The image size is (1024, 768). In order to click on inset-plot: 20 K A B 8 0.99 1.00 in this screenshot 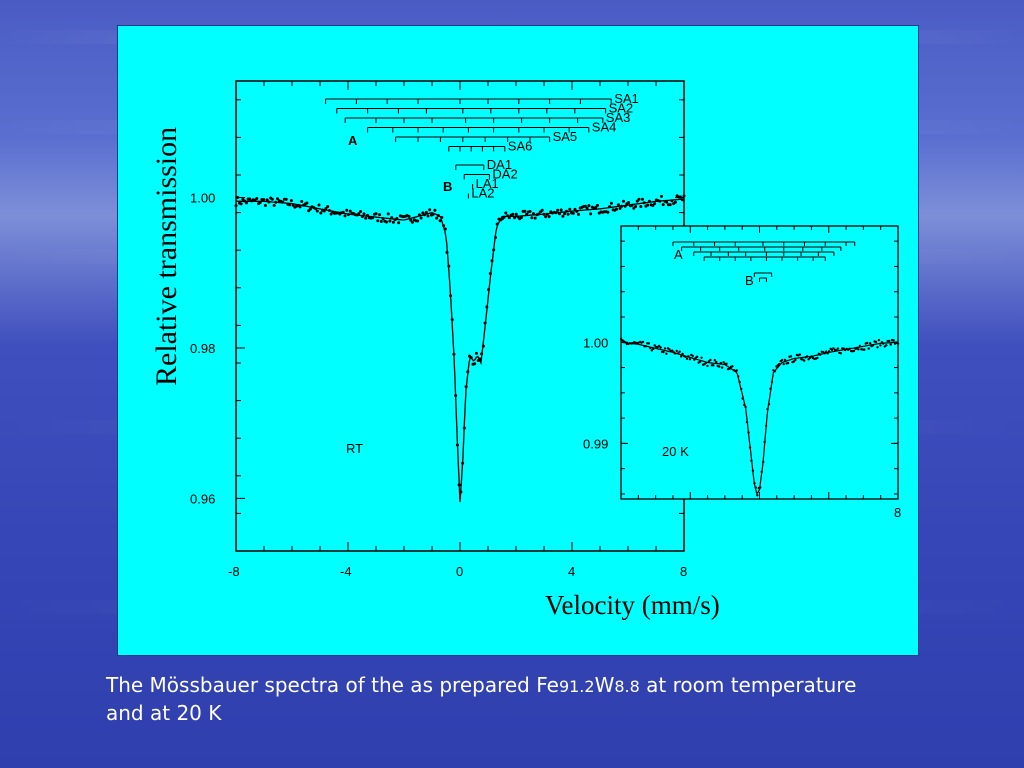, I will do `click(742, 372)`.